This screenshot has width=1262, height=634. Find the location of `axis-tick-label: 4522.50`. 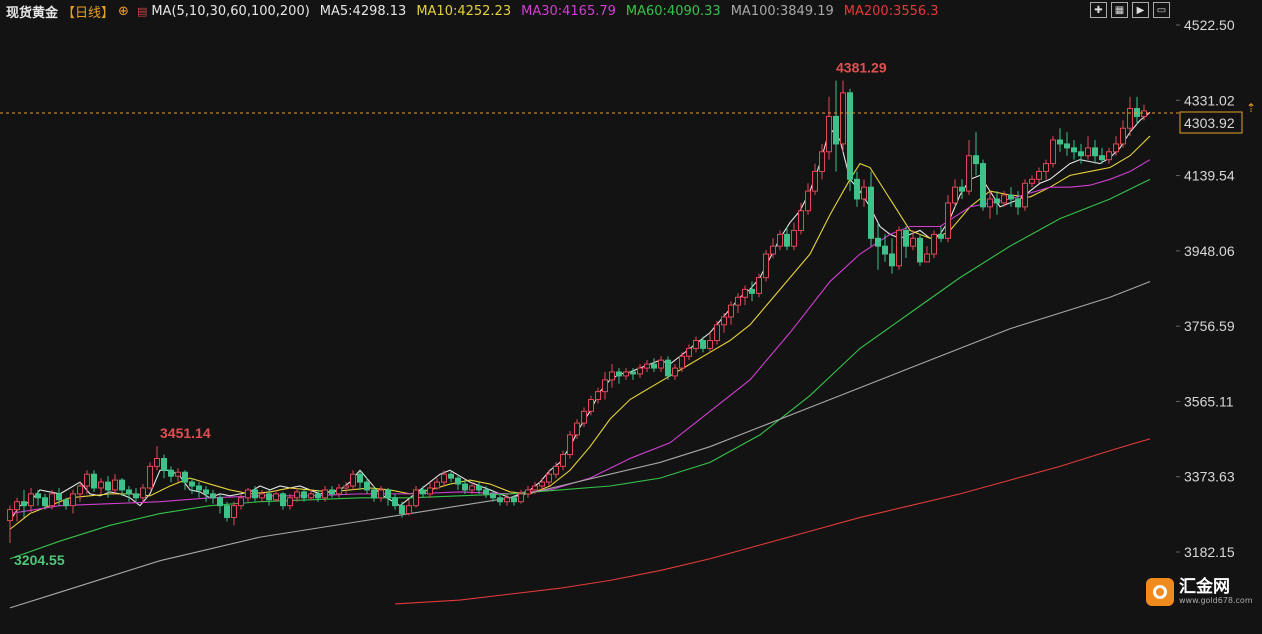

axis-tick-label: 4522.50 is located at coordinates (1209, 25).